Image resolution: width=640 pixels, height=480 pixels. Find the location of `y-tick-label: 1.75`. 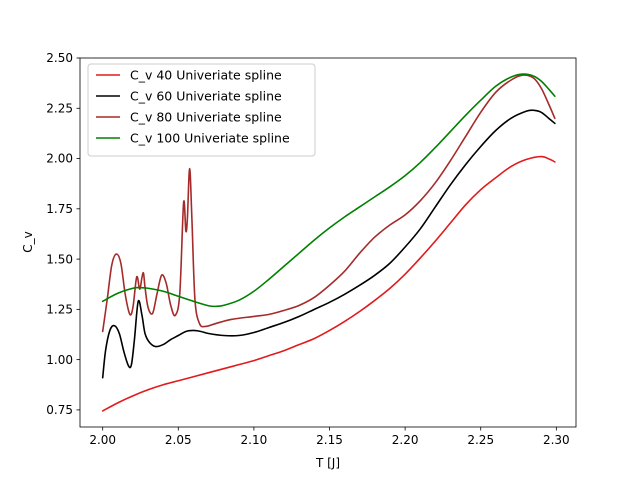

y-tick-label: 1.75 is located at coordinates (59, 209).